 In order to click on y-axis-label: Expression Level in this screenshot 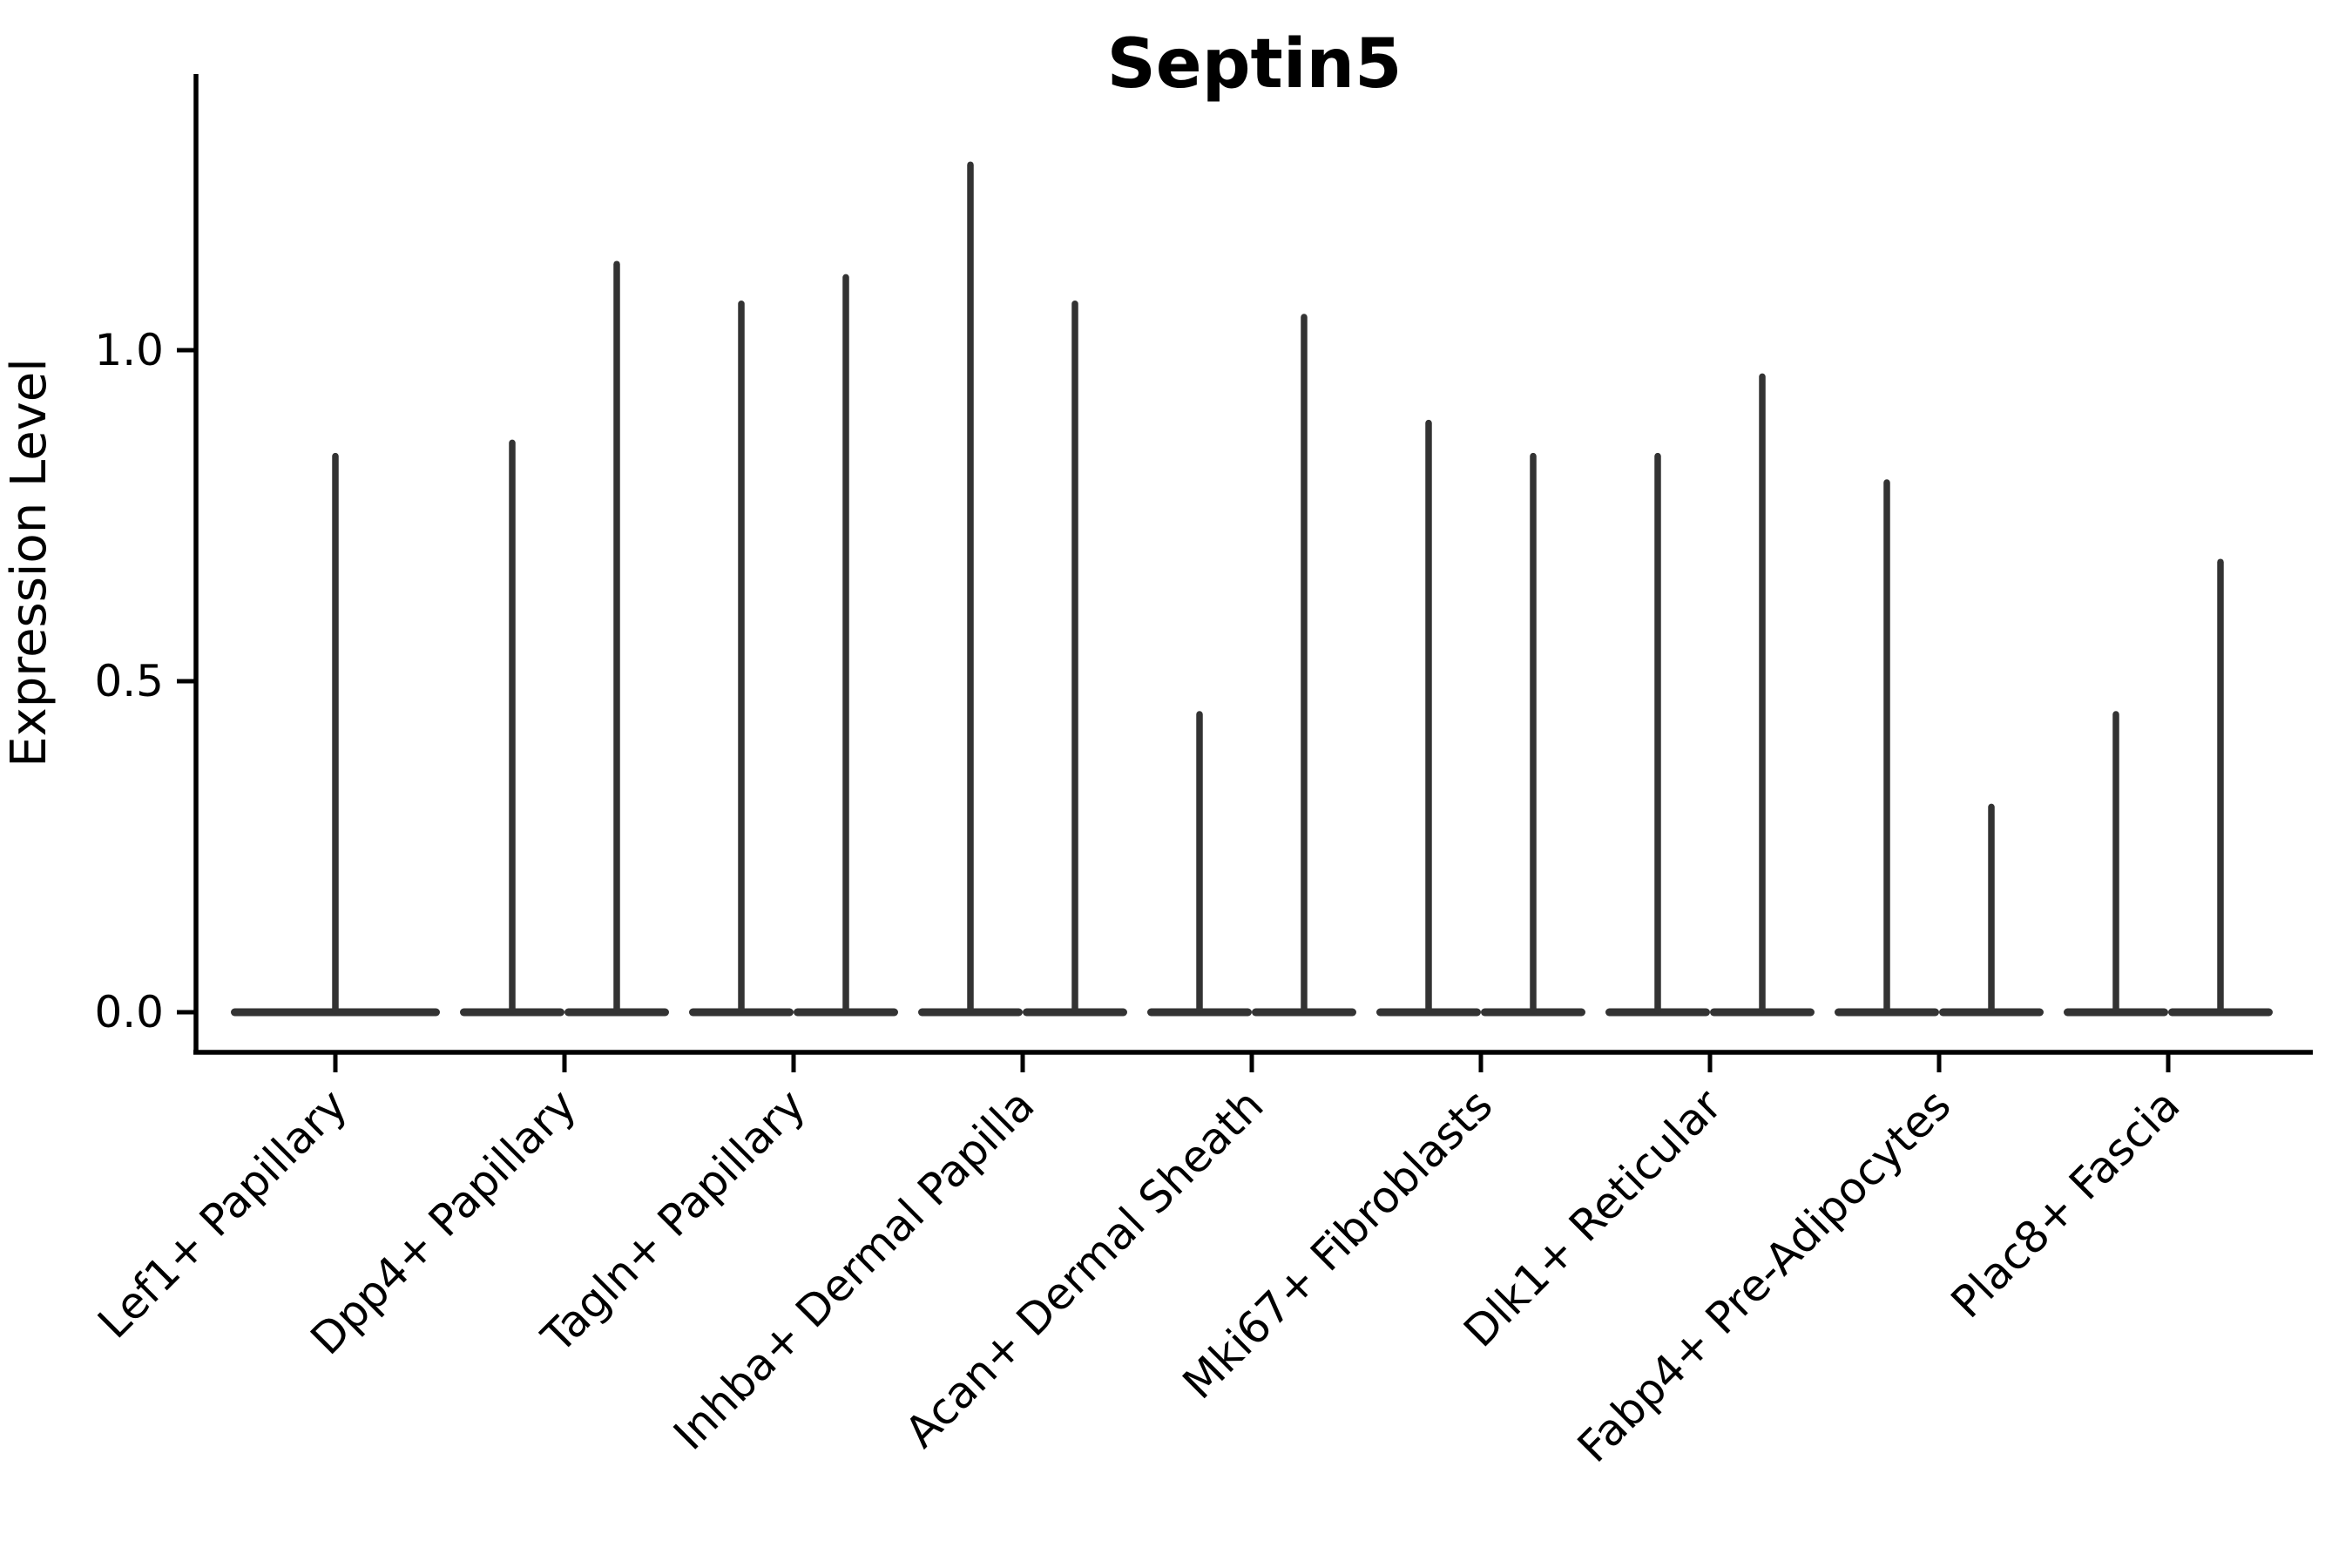, I will do `click(29, 562)`.